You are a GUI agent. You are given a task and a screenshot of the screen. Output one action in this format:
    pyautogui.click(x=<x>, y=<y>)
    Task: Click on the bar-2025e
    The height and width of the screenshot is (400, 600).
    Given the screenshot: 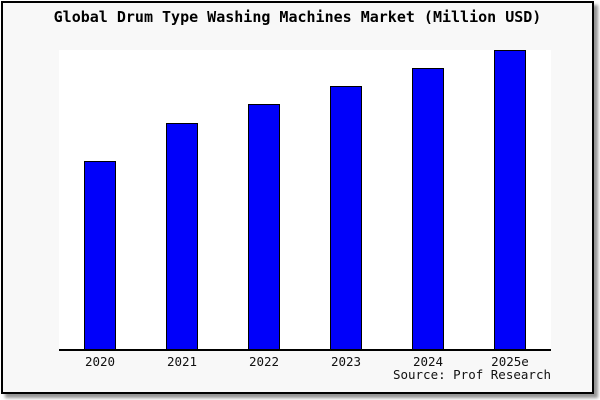 What is the action you would take?
    pyautogui.click(x=510, y=199)
    